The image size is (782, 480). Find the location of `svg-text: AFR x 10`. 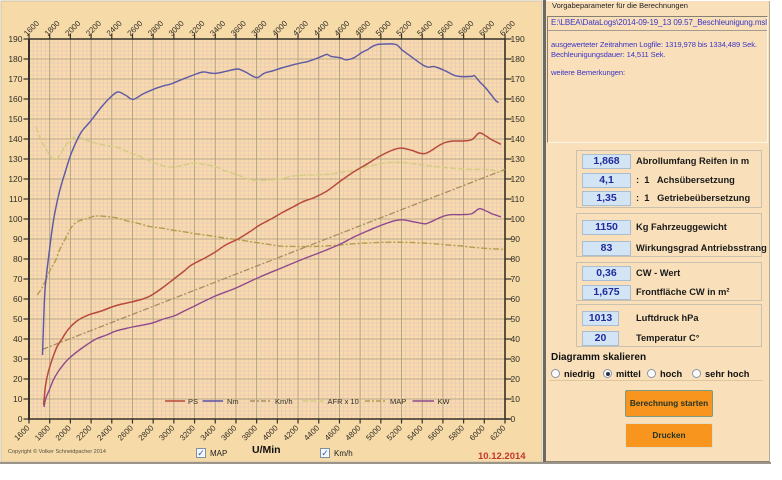

svg-text: AFR x 10 is located at coordinates (343, 401).